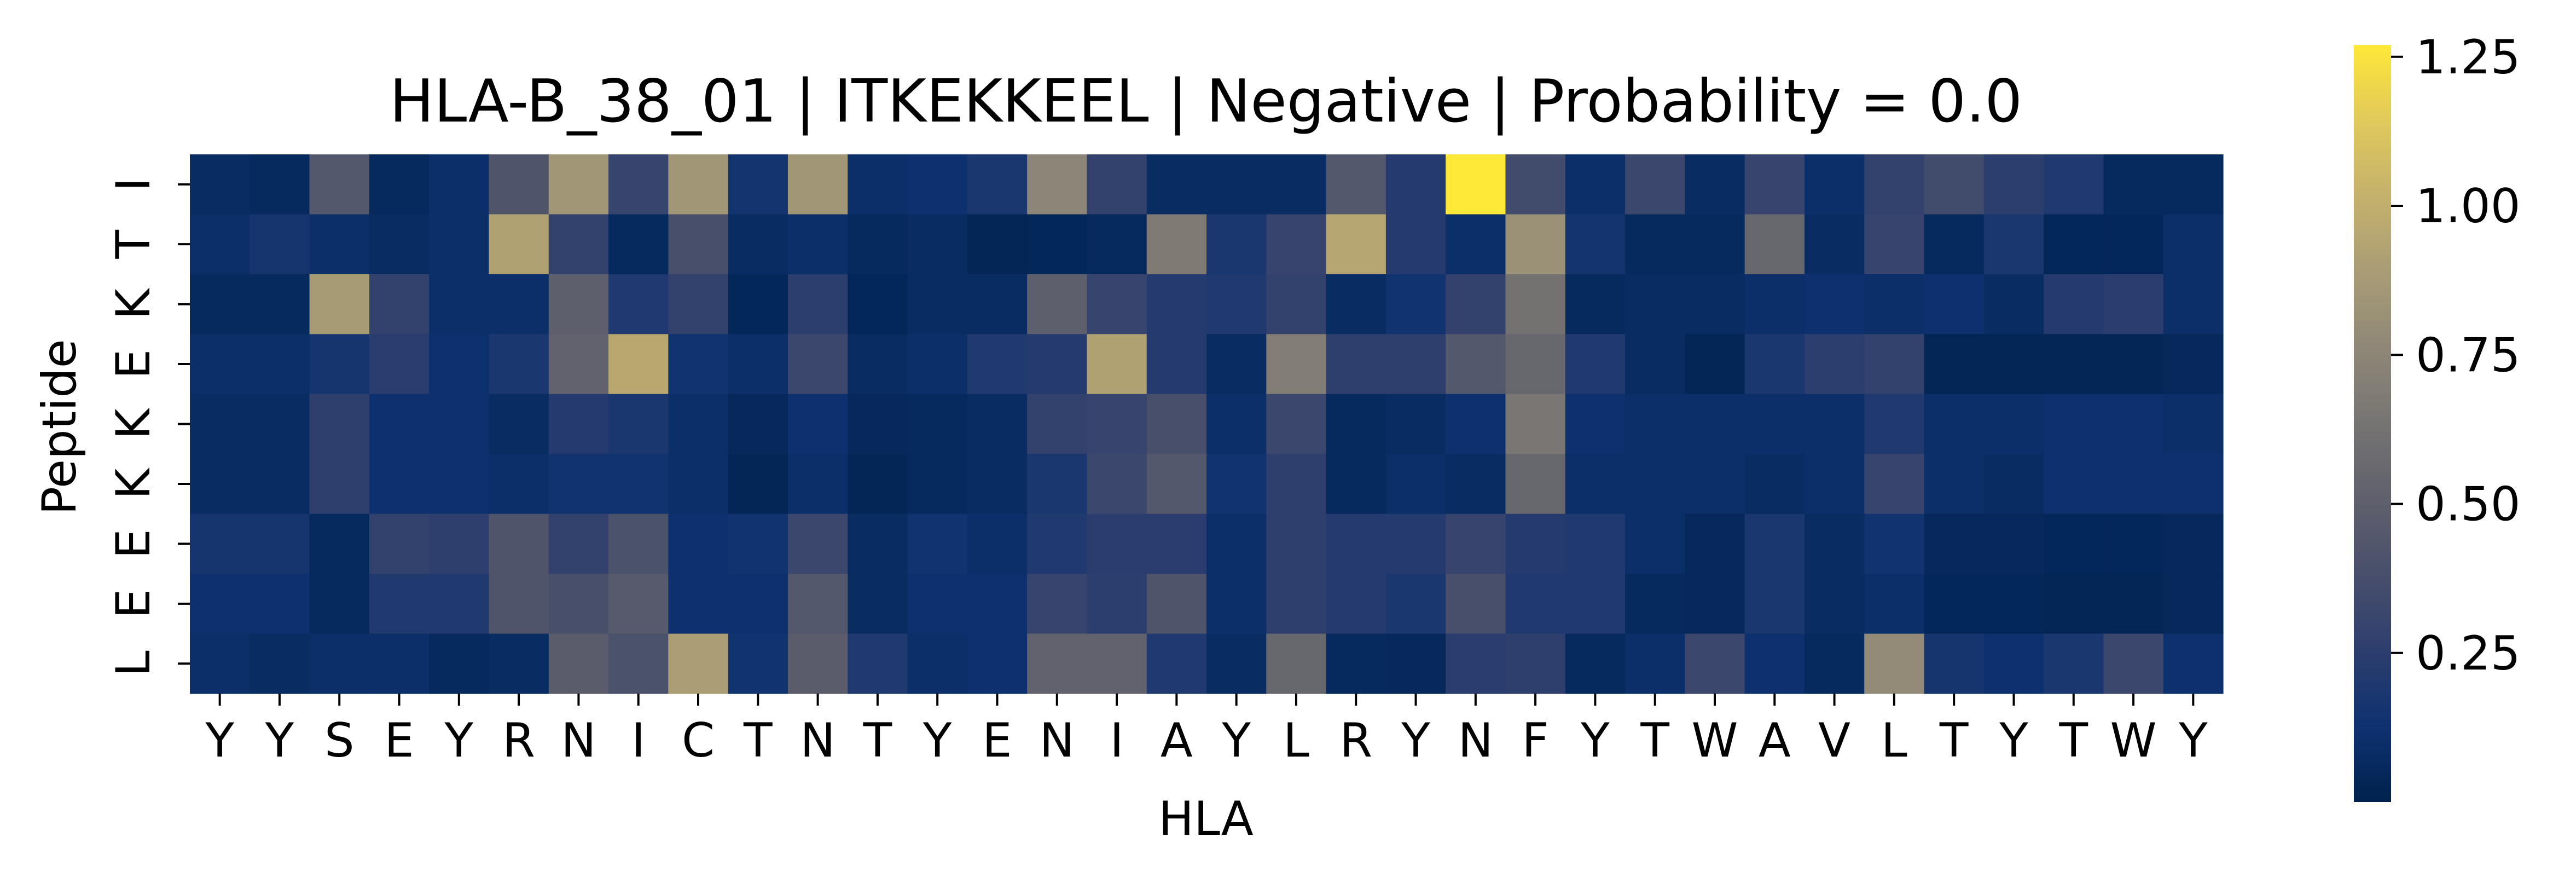 Image resolution: width=2576 pixels, height=883 pixels. I want to click on y-axis-label: Peptide, so click(60, 427).